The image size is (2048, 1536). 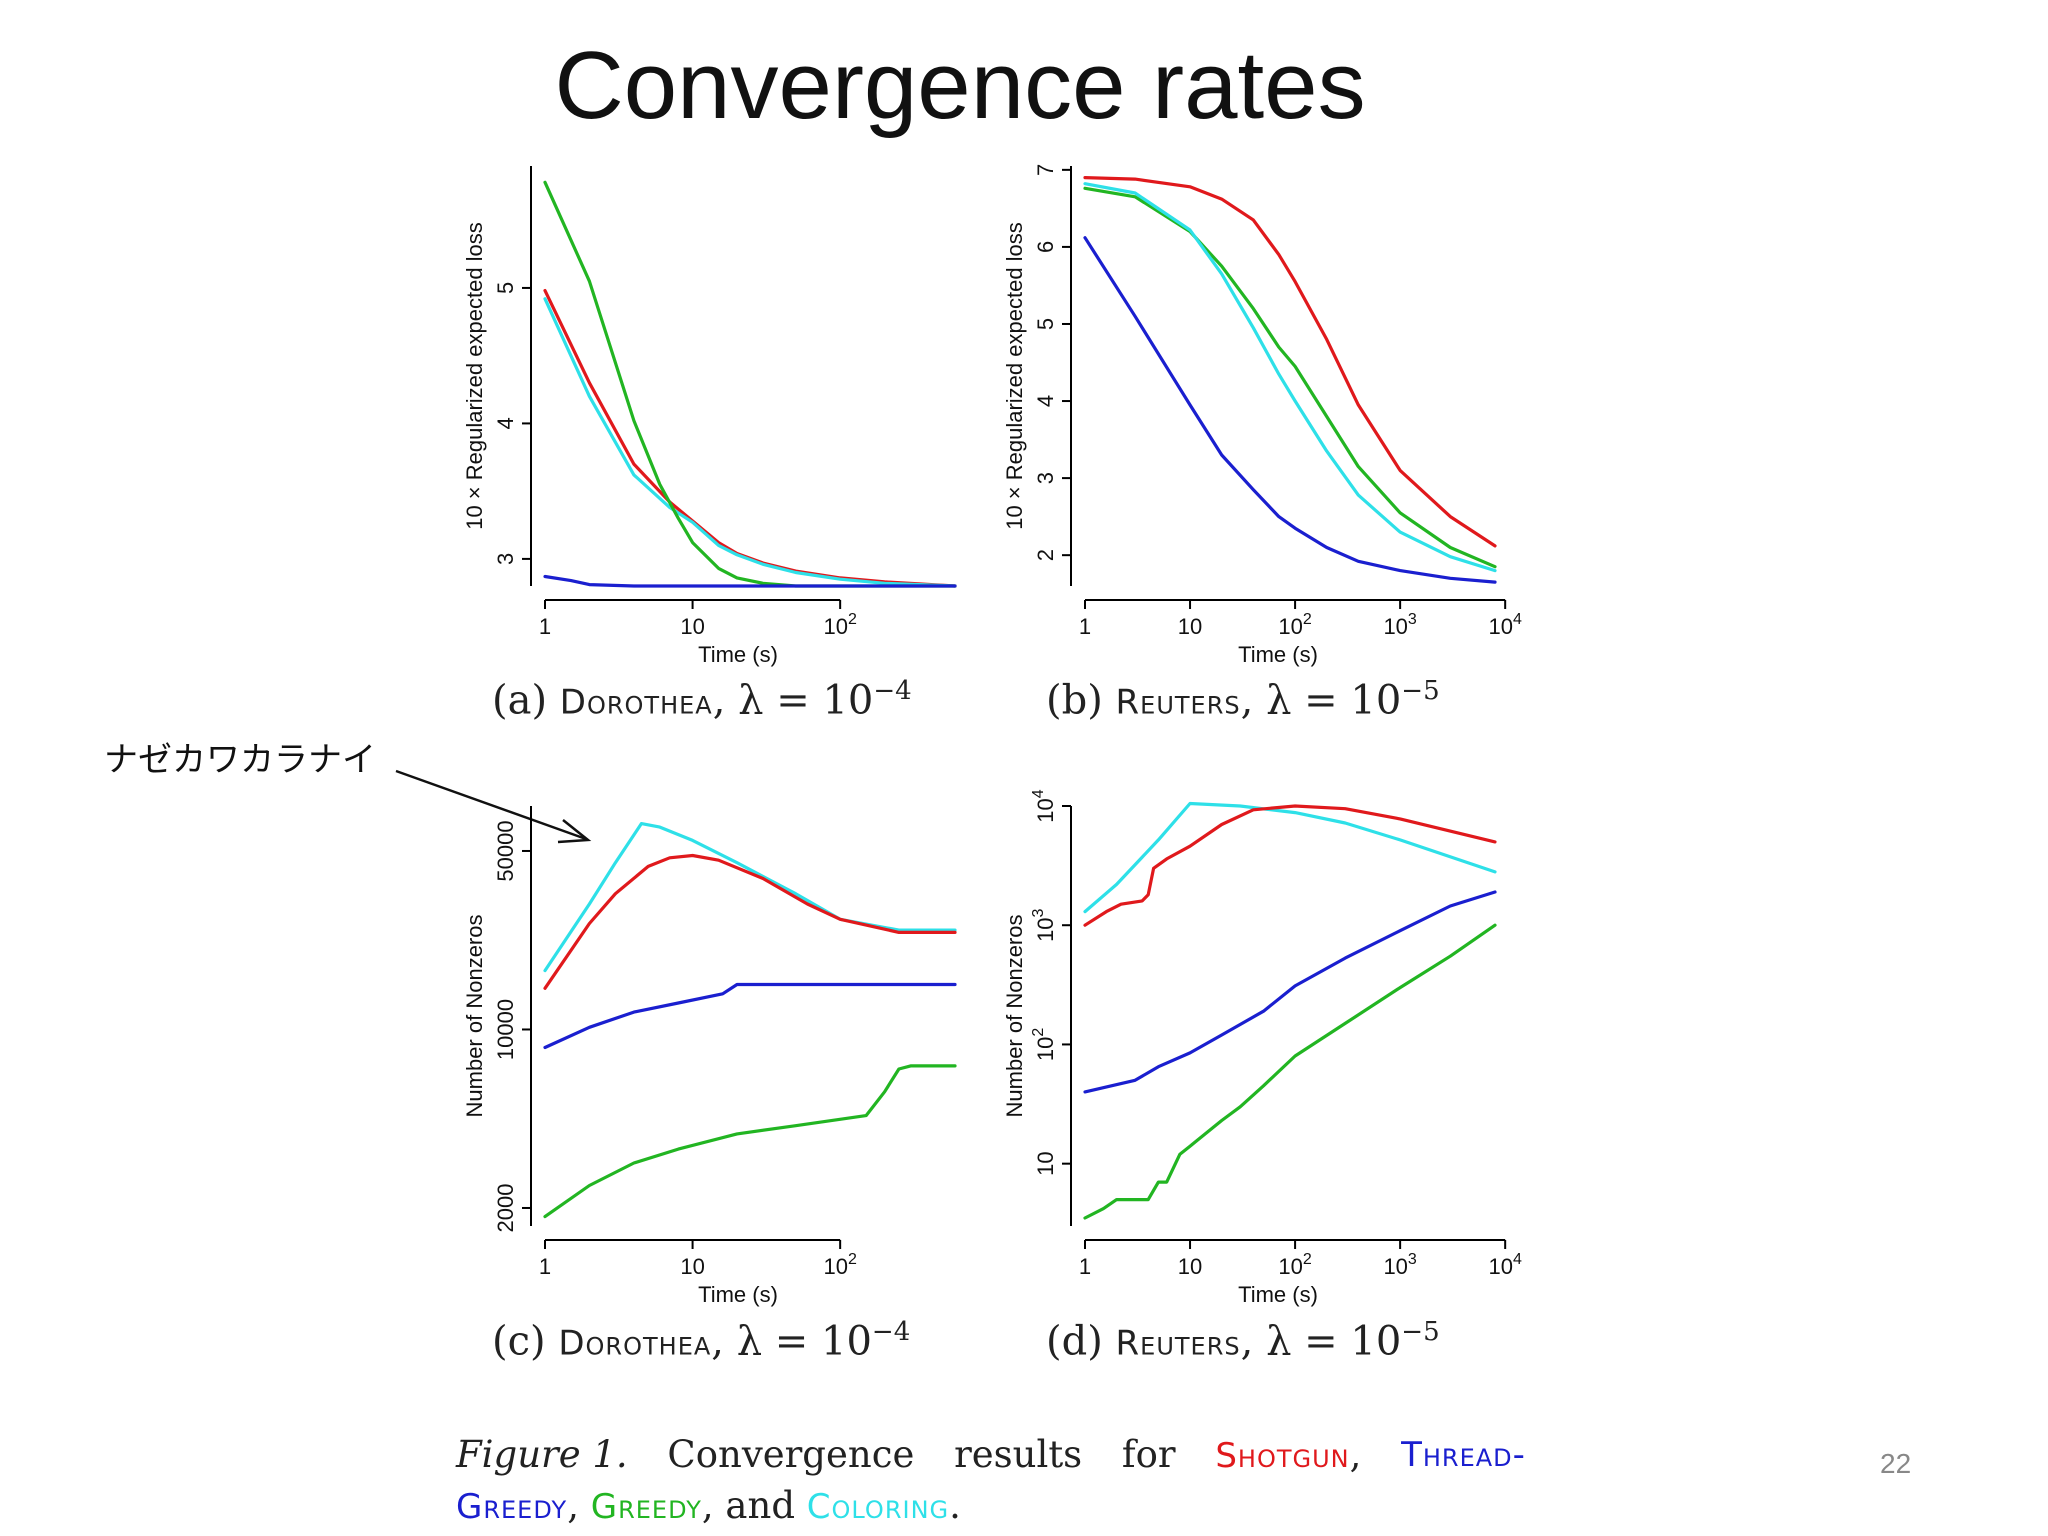 I want to click on y-tick-label: 10³, so click(x=1044, y=924).